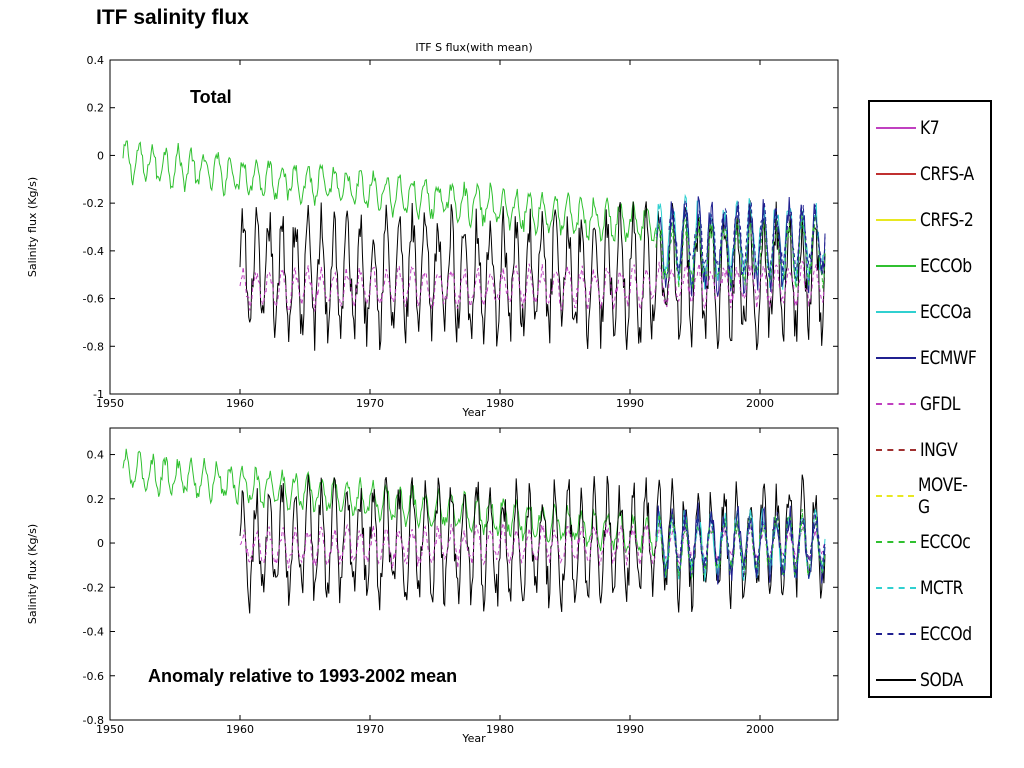 The image size is (1024, 768). Describe the element at coordinates (942, 588) in the screenshot. I see `legend-label: MCTR` at that location.